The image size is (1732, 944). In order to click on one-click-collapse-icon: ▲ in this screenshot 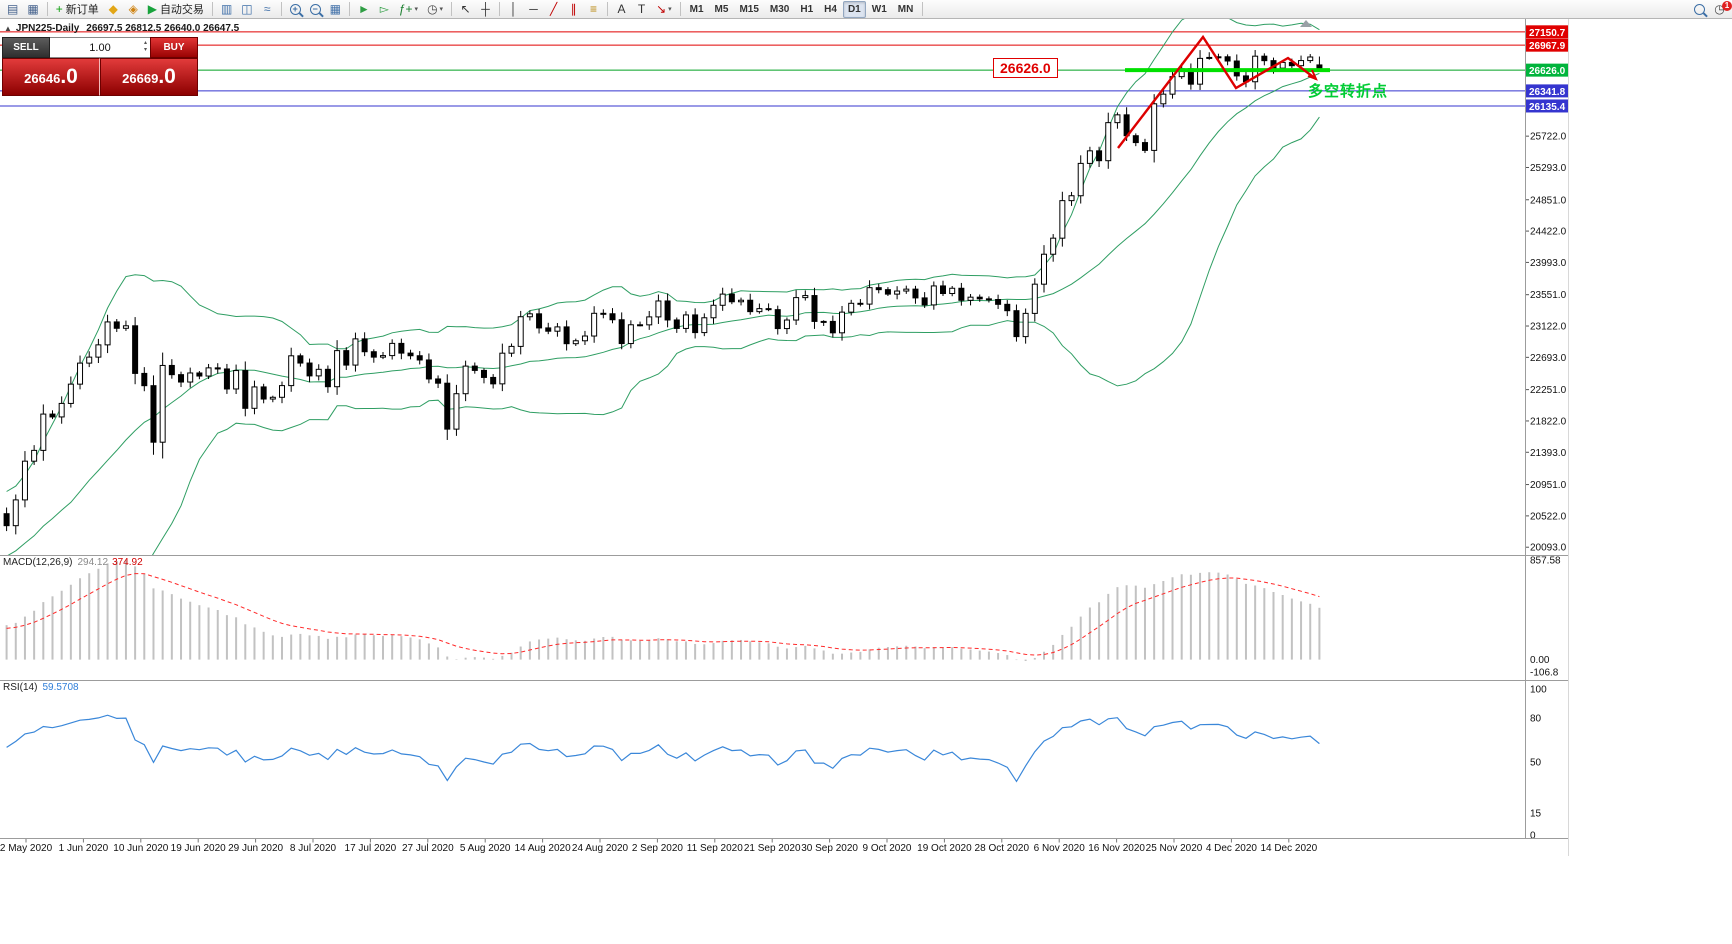, I will do `click(8, 28)`.